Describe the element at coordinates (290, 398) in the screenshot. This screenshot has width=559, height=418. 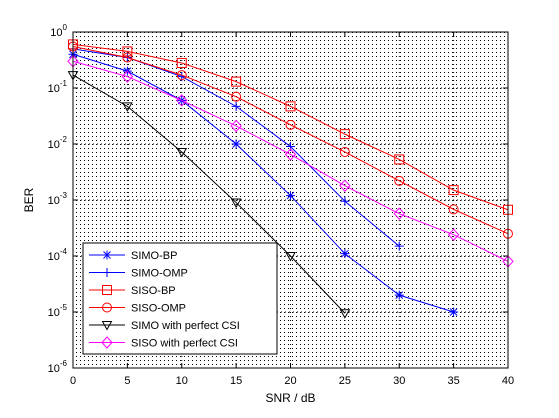
I see `x-axis-label: SNR / dB` at that location.